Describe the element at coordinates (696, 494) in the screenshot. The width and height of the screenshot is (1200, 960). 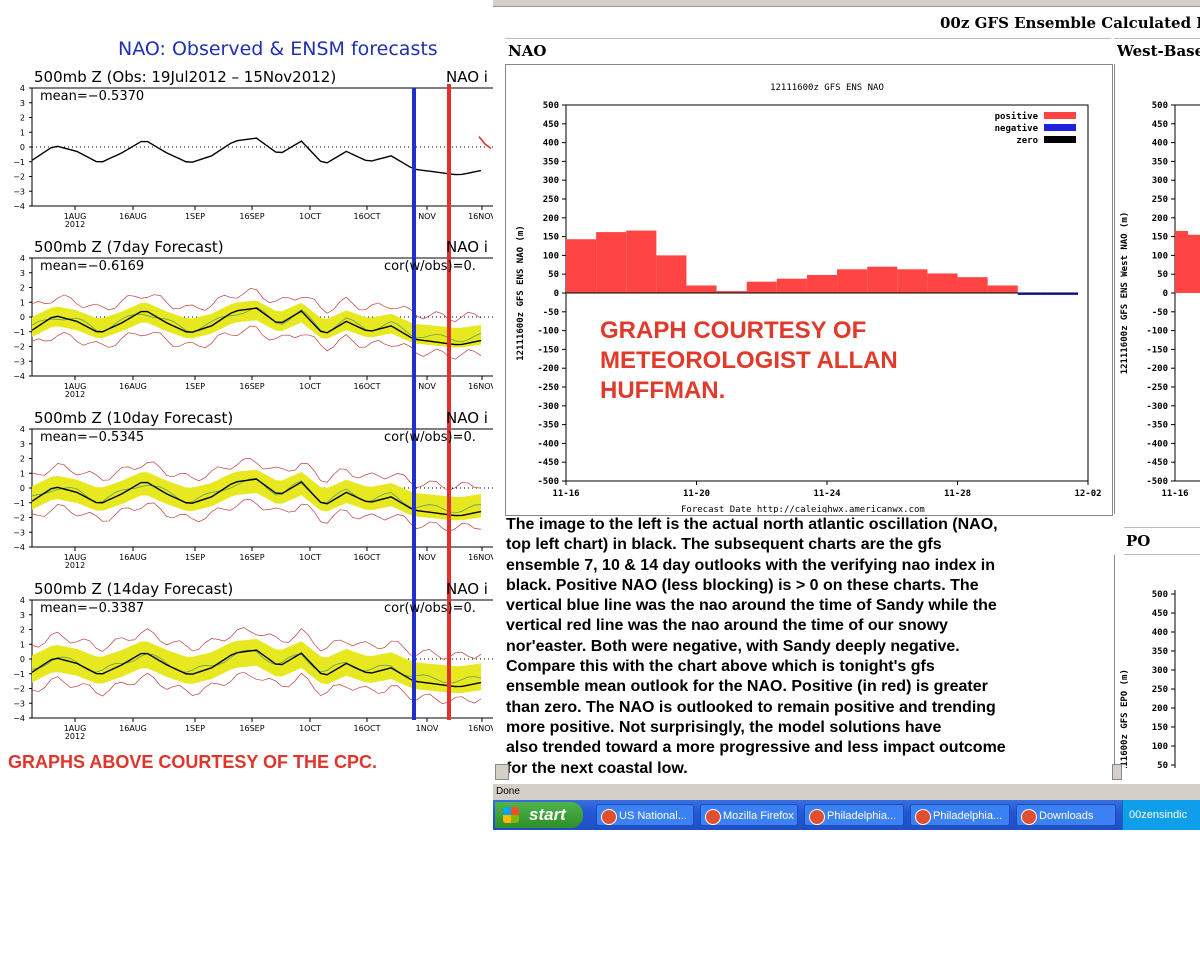
I see `x-tick-label: 11-20` at that location.